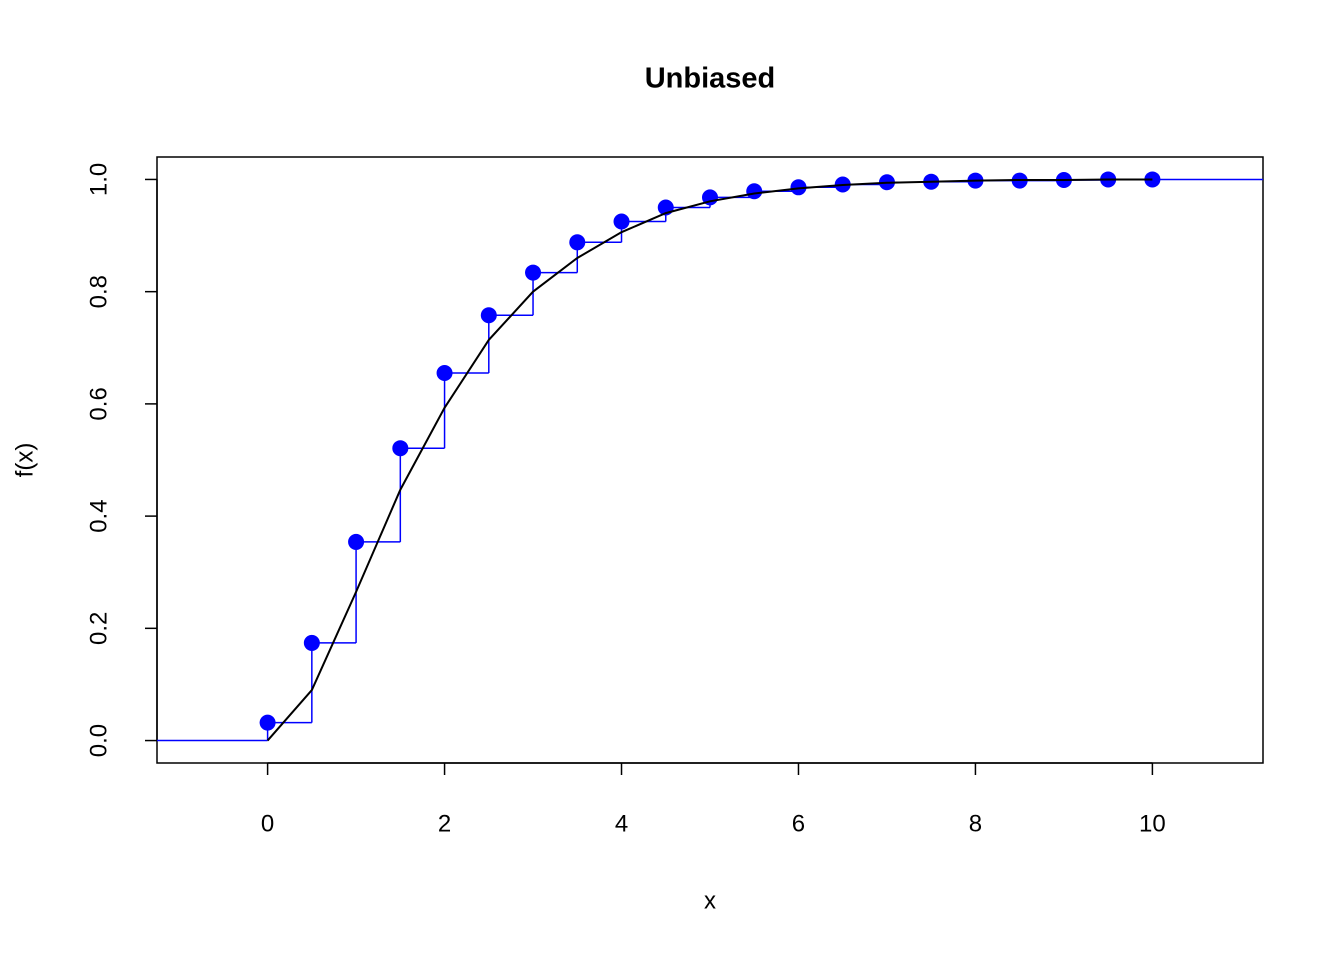 This screenshot has width=1344, height=960. What do you see at coordinates (98, 740) in the screenshot?
I see `y-tick-label: 0.0` at bounding box center [98, 740].